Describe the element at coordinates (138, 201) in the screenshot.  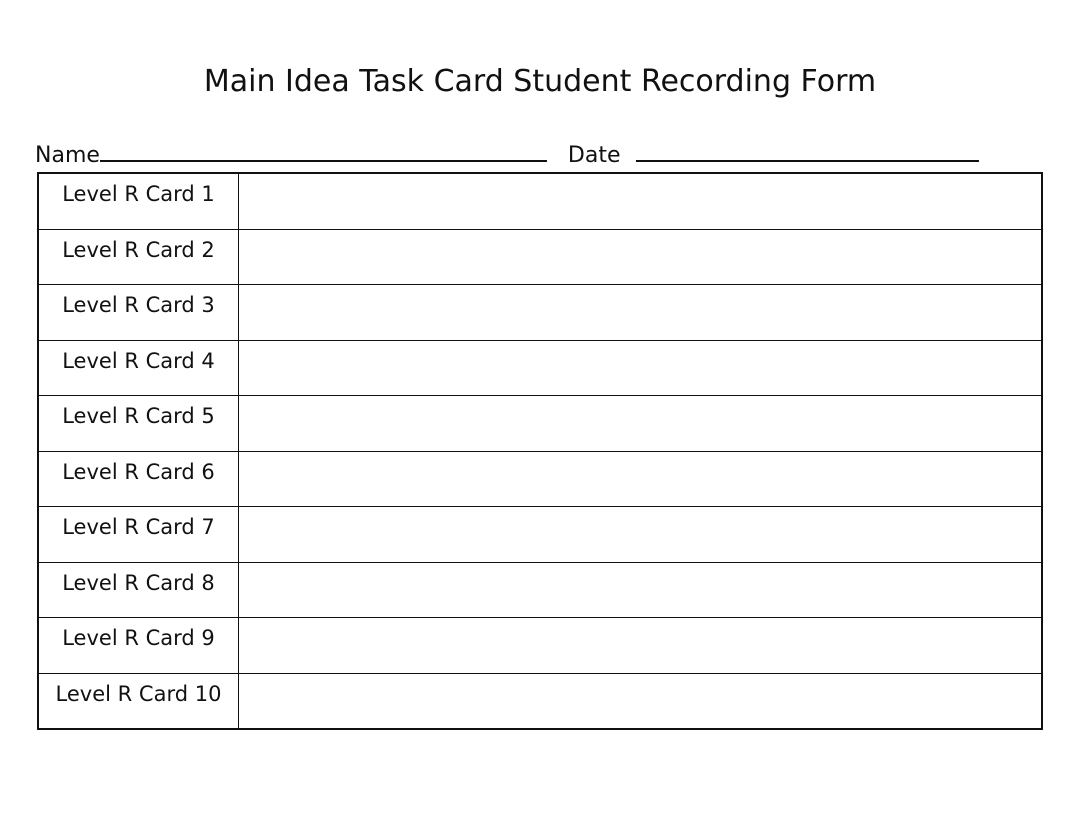
I see `card-label: Level R Card 1` at that location.